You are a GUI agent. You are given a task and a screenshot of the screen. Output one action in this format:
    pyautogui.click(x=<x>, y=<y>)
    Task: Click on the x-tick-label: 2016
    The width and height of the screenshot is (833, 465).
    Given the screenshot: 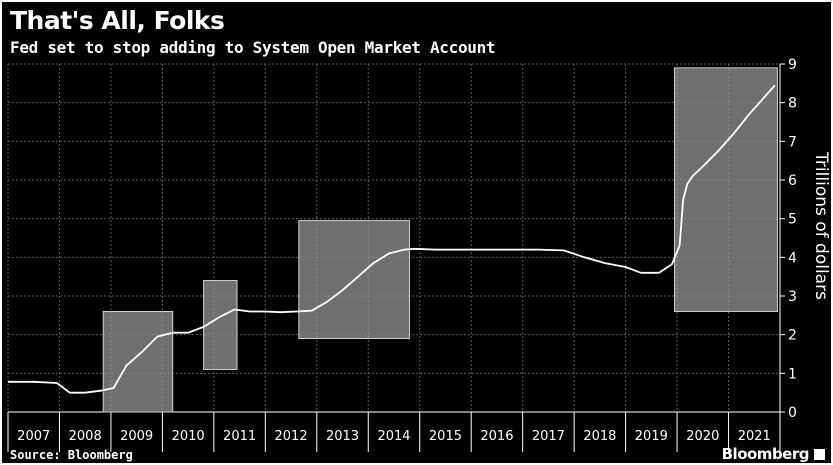 What is the action you would take?
    pyautogui.click(x=496, y=436)
    